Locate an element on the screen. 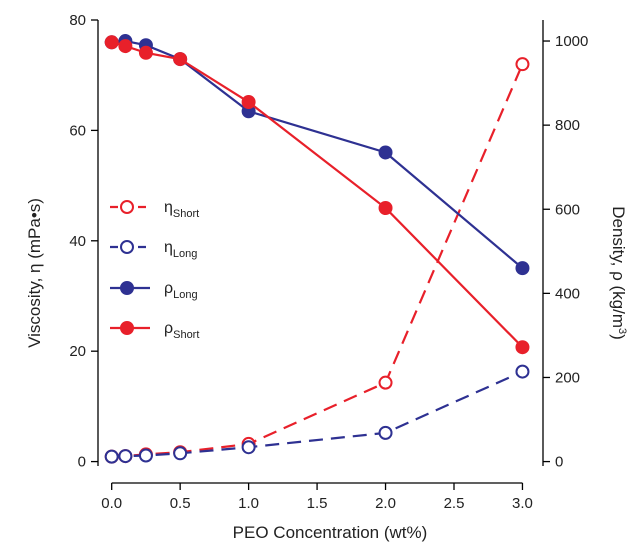 Image resolution: width=630 pixels, height=544 pixels. legend-label-eta-long: ηLong is located at coordinates (180, 249).